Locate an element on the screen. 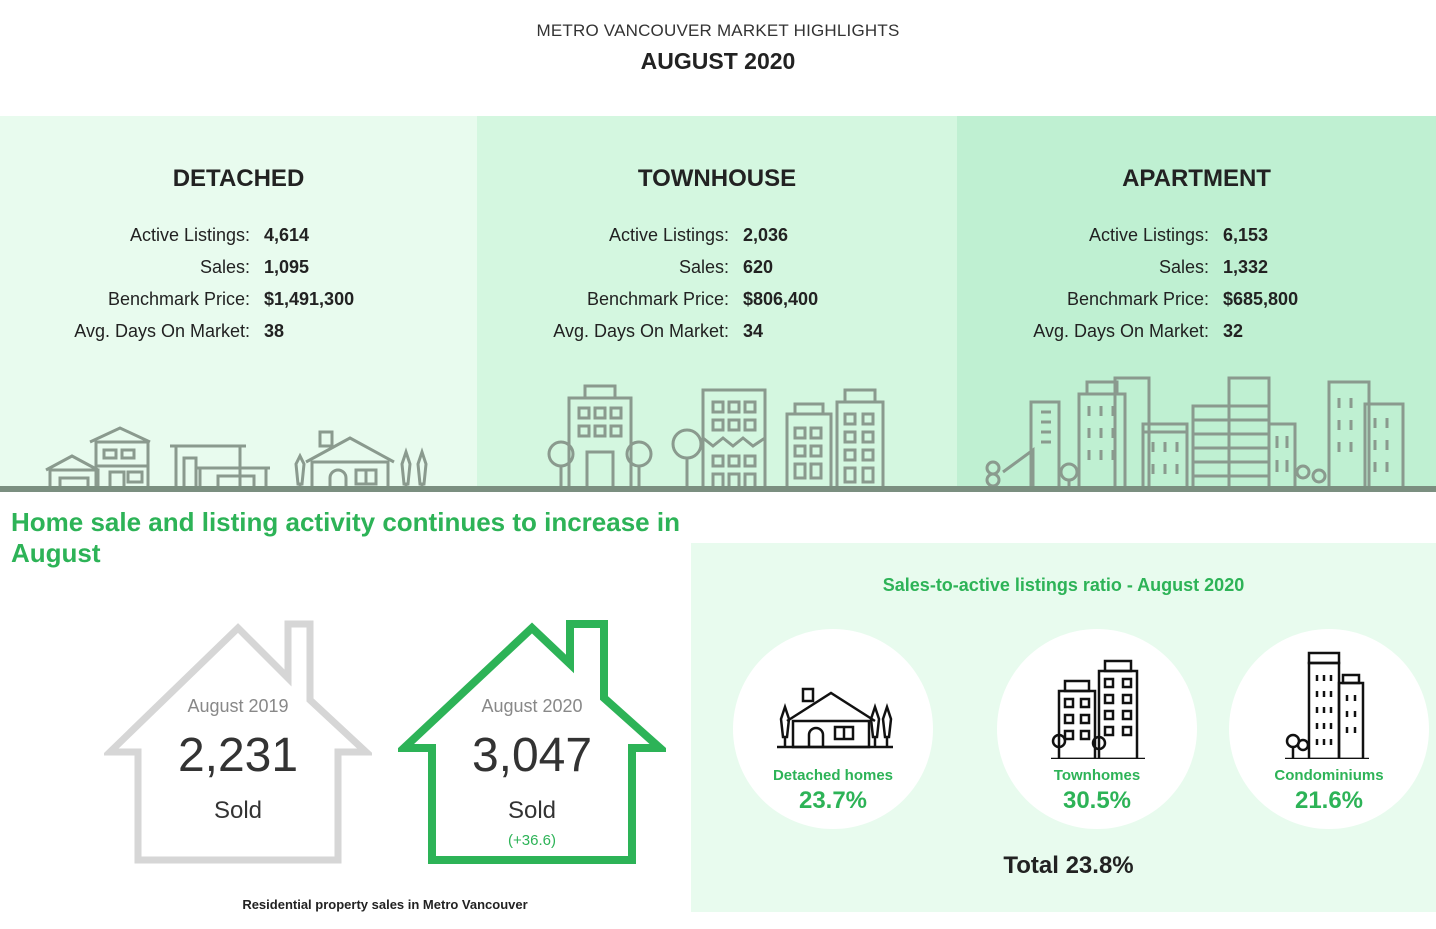  stat-value: 32 is located at coordinates (1233, 330).